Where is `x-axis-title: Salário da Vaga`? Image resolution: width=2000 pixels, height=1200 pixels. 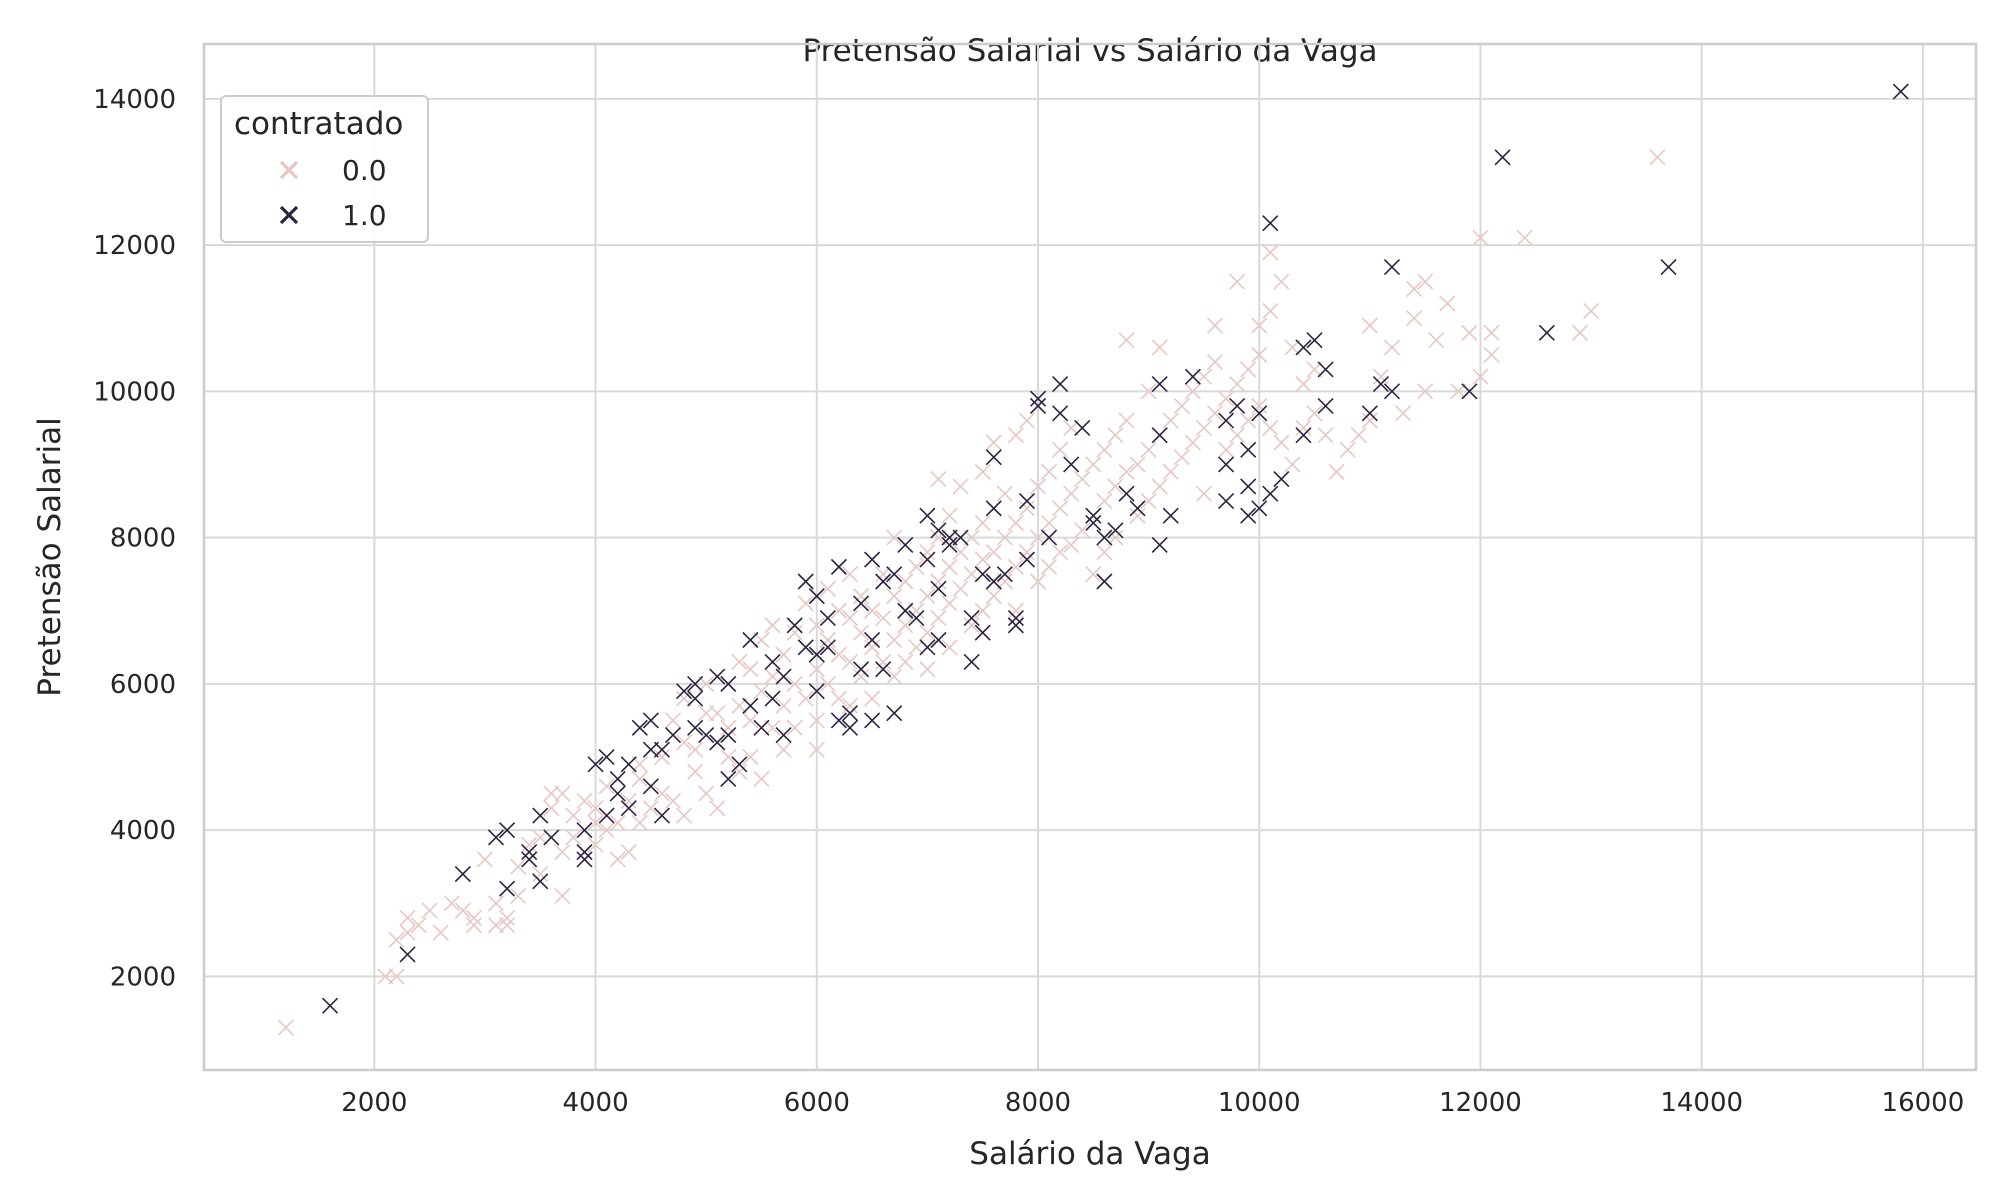 x-axis-title: Salário da Vaga is located at coordinates (1089, 1154).